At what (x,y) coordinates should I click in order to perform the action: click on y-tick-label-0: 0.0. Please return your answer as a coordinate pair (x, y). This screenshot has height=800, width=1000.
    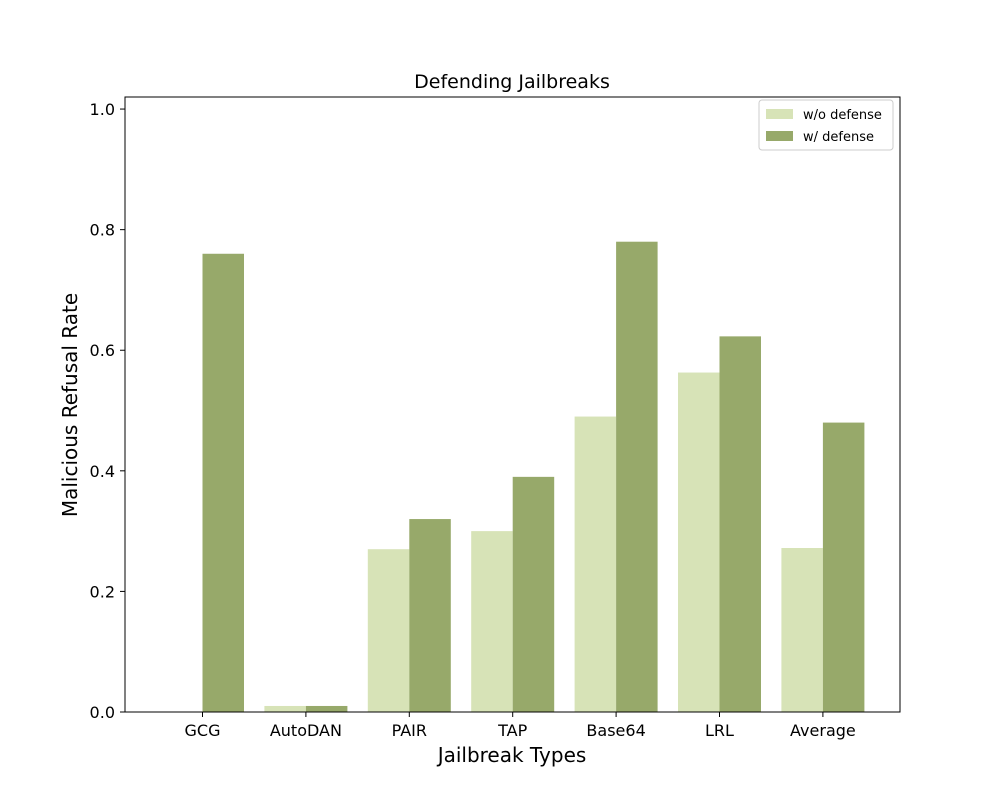
    Looking at the image, I should click on (102, 712).